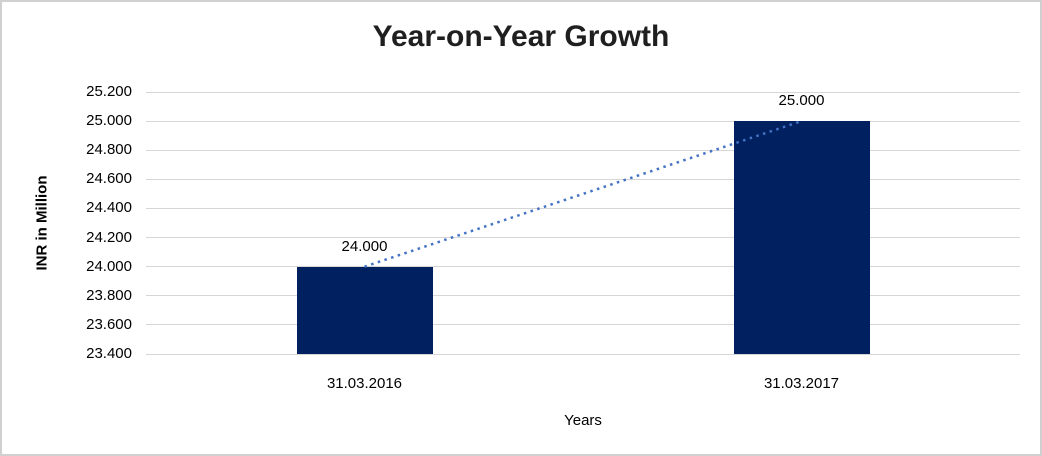  I want to click on y-tick-label: 24.400, so click(109, 208).